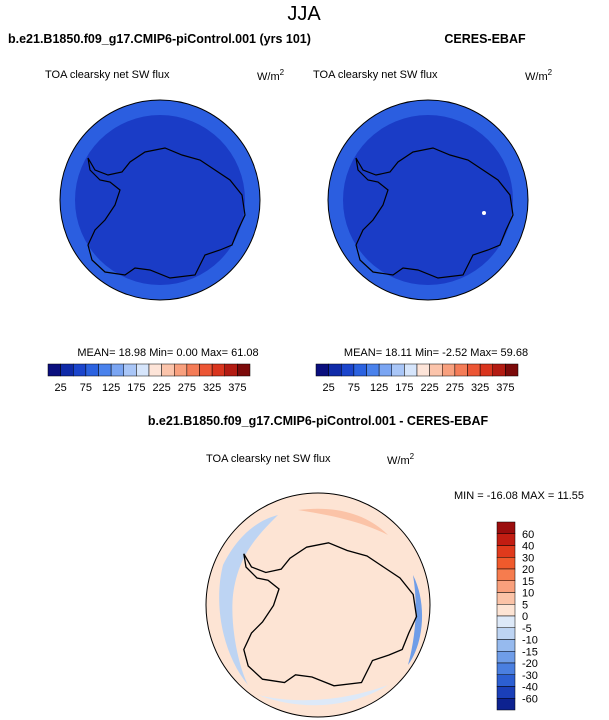 The image size is (609, 720). I want to click on colorbar-label: -5, so click(527, 629).